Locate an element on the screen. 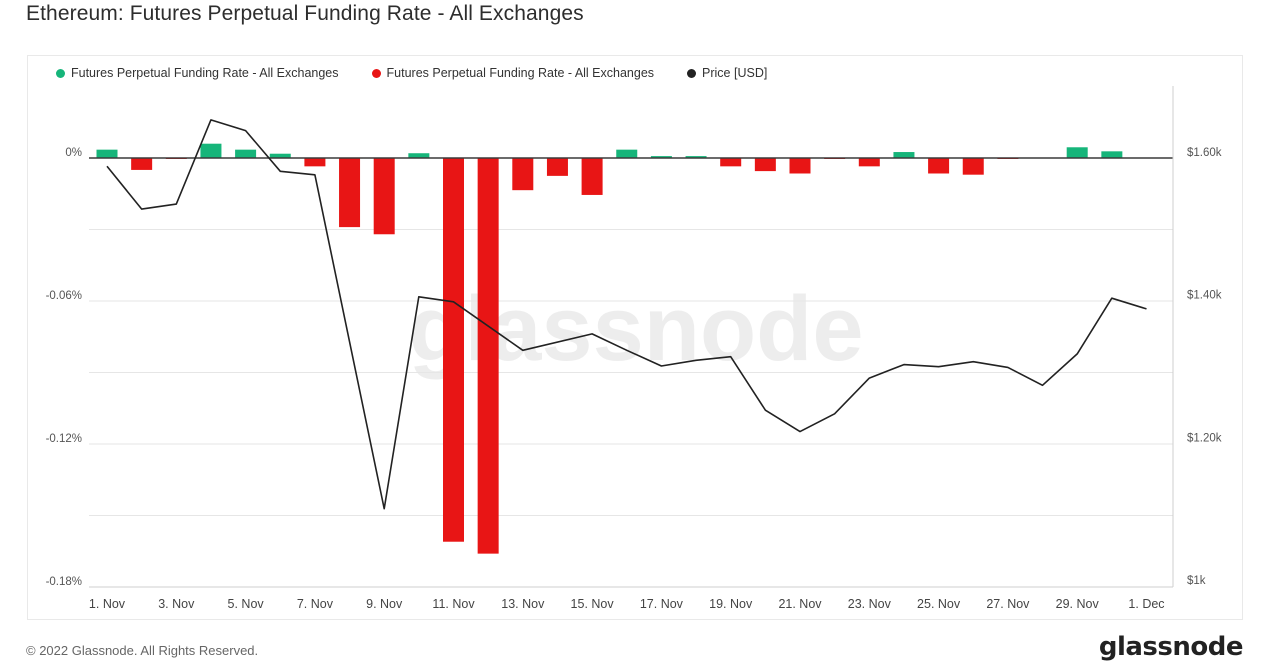 This screenshot has height=662, width=1269. copyright-footer: © 2022 Glassnode. All Rights Reserved. is located at coordinates (142, 650).